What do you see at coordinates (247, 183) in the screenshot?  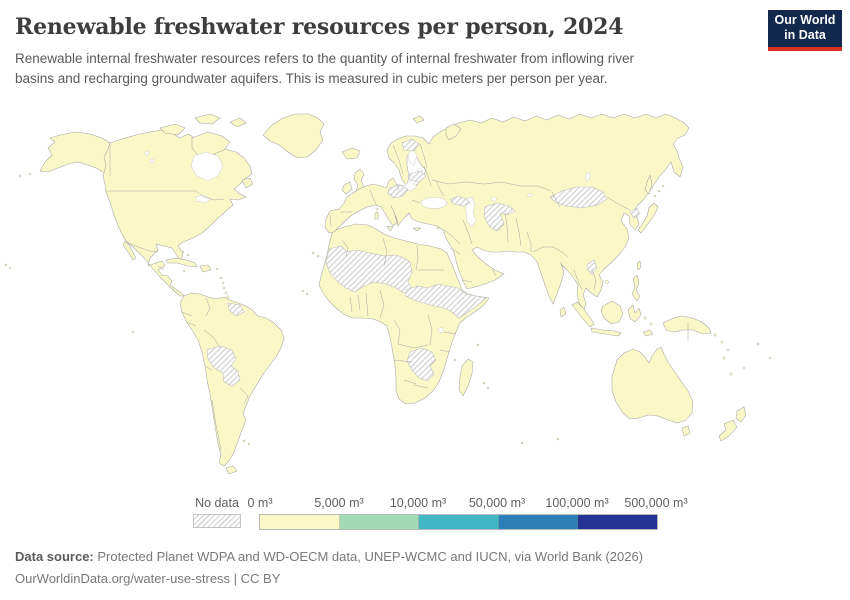 I see `region-newfoundland` at bounding box center [247, 183].